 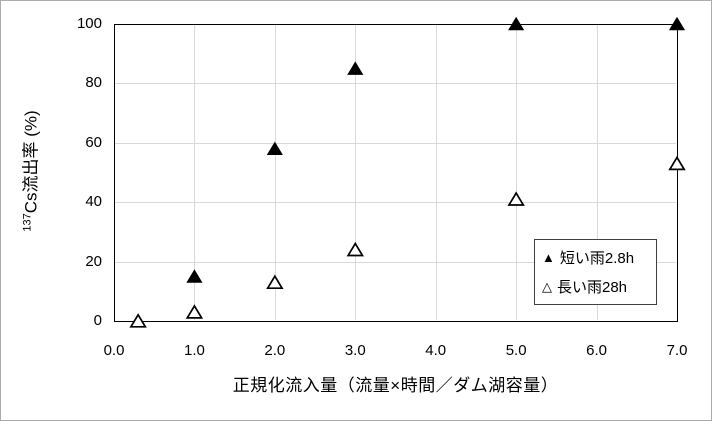 I want to click on open-triangle-marker-icon: △, so click(x=547, y=286).